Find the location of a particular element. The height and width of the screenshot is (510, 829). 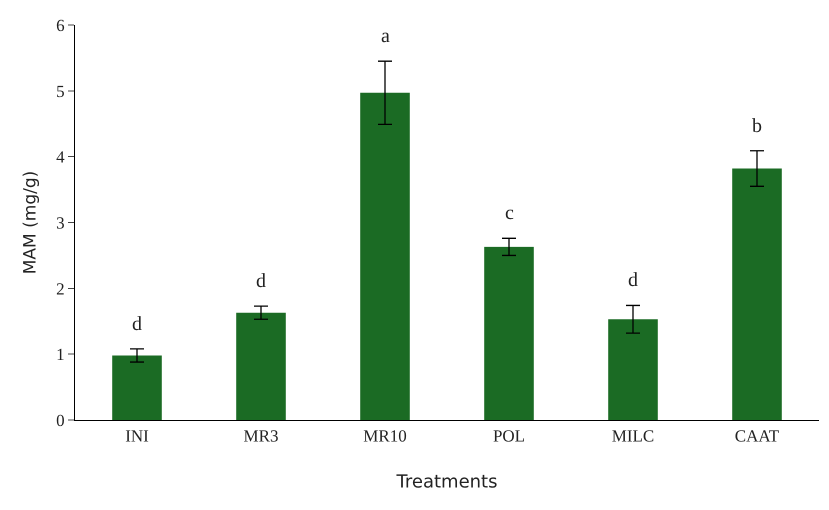

x-tick-label: MR3 is located at coordinates (261, 436).